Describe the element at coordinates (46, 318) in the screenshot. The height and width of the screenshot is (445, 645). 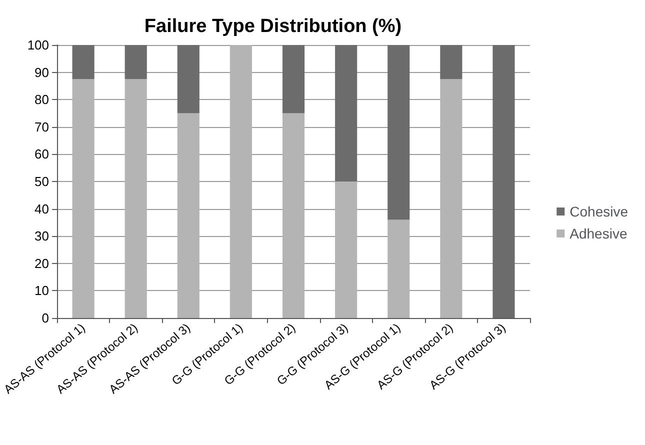
I see `y-tick-label: 0` at that location.